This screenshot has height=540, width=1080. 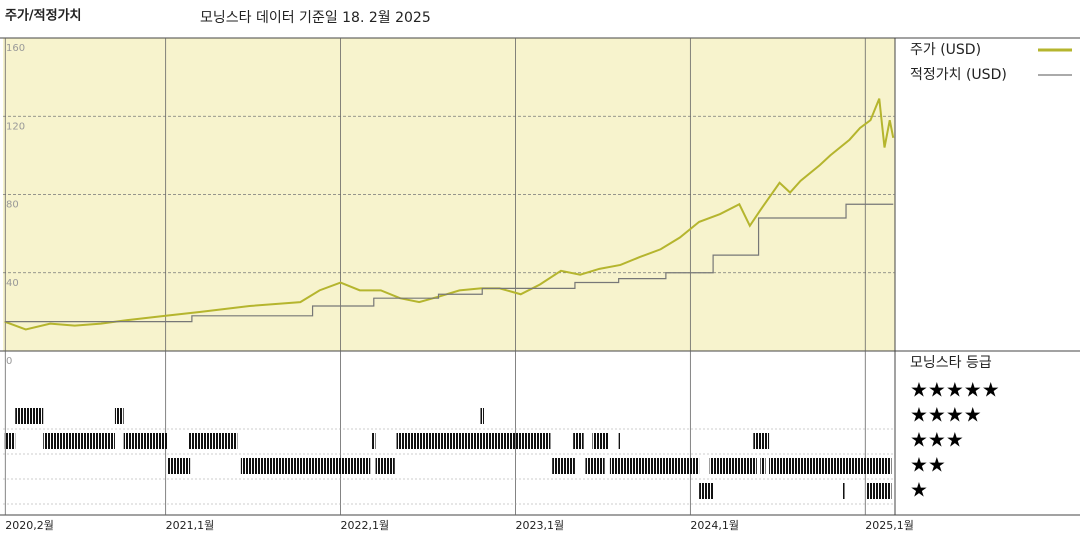 What do you see at coordinates (958, 75) in the screenshot?
I see `legend-label: 적정가치 (USD)` at bounding box center [958, 75].